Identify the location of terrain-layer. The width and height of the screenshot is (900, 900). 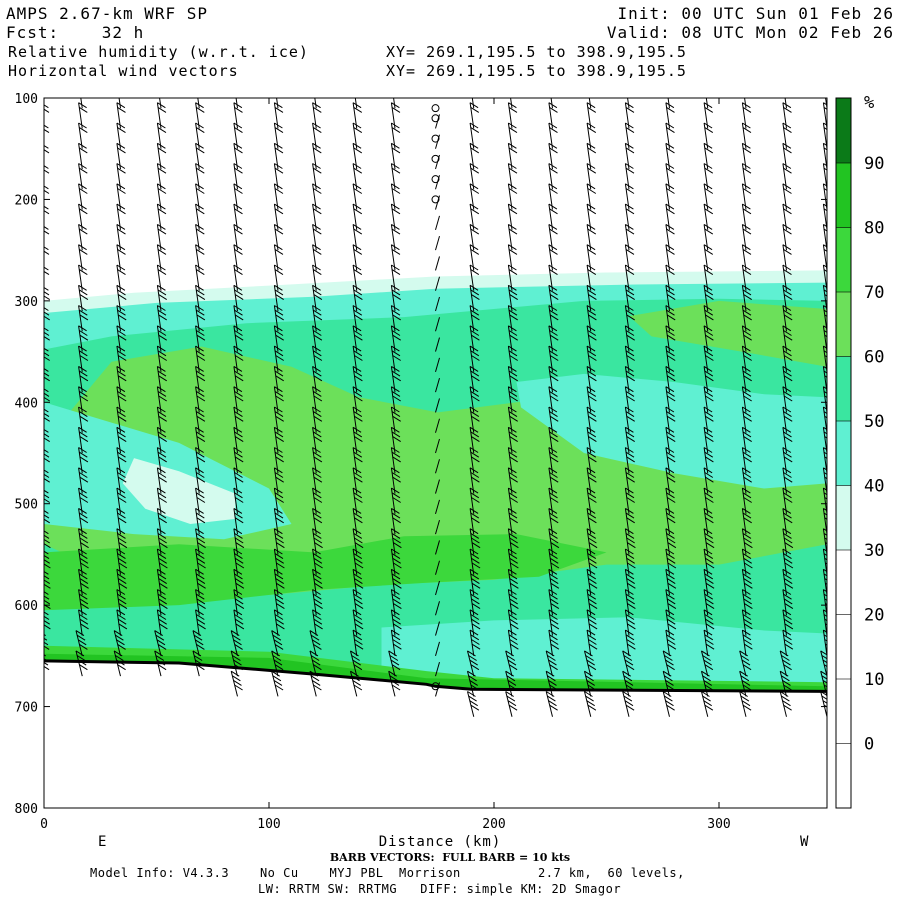
(435, 733).